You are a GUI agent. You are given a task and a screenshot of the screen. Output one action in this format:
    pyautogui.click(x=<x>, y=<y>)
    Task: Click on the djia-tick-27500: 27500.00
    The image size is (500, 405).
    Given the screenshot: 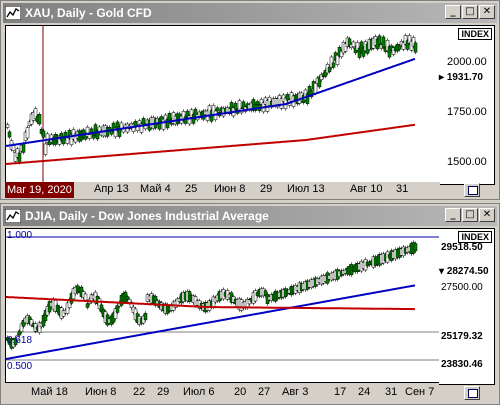 What is the action you would take?
    pyautogui.click(x=462, y=287)
    